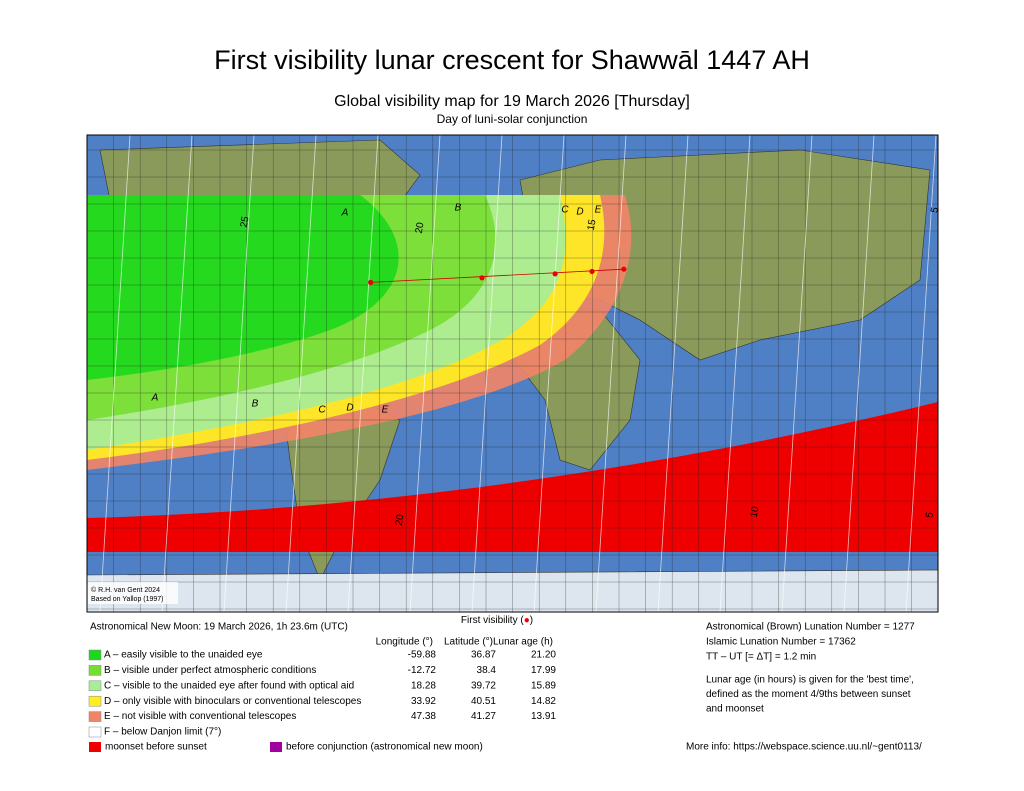 The height and width of the screenshot is (791, 1024). Describe the element at coordinates (423, 701) in the screenshot. I see `legend-value: 33.92` at that location.